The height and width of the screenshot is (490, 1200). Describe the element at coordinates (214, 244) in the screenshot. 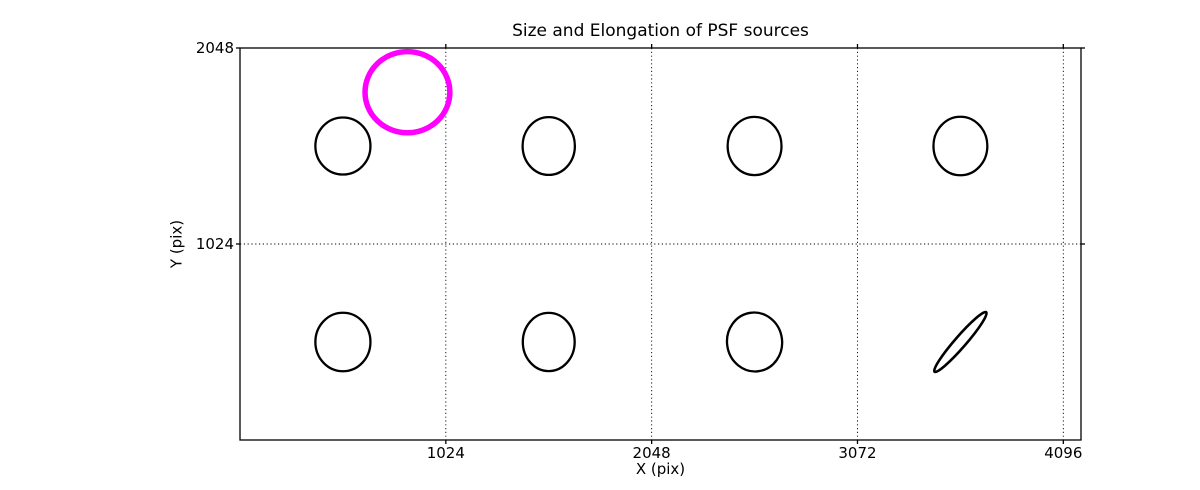

I see `y-tick-label: 1024` at that location.